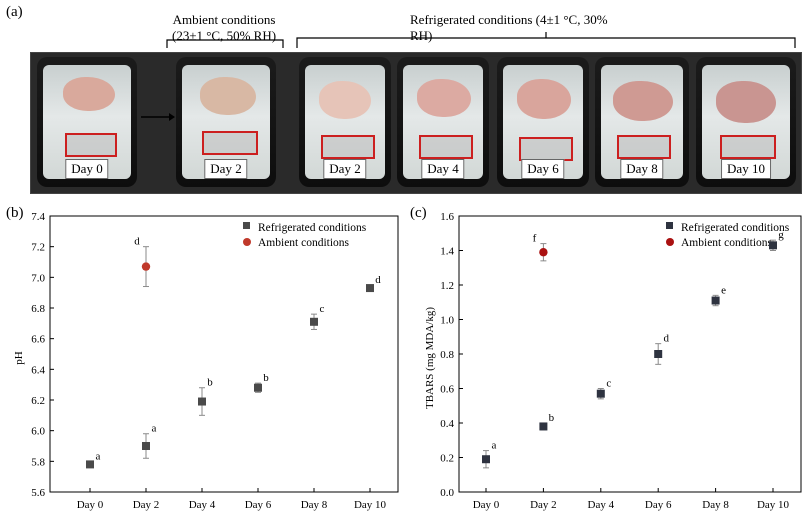 This screenshot has width=803, height=516. Describe the element at coordinates (447, 424) in the screenshot. I see `y-tick-label: 0.4` at that location.